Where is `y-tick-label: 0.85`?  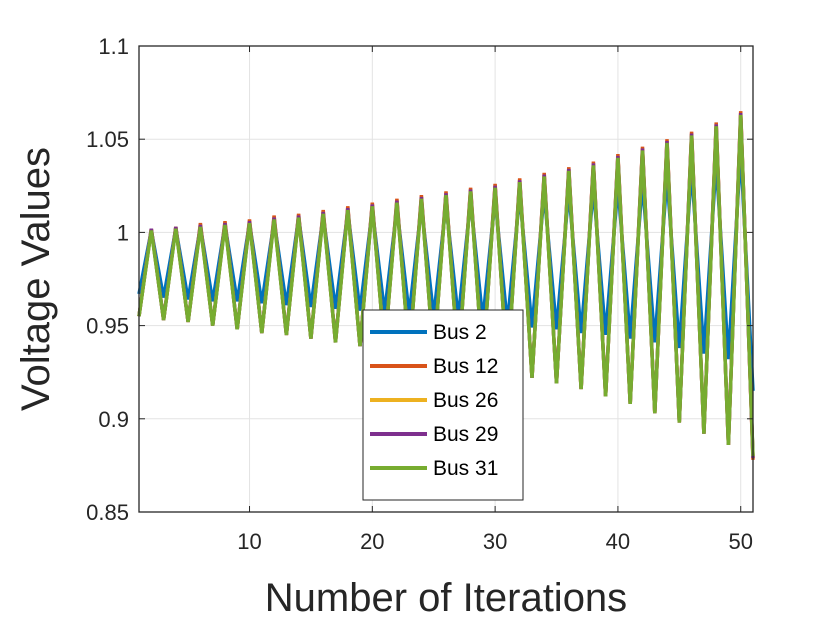 y-tick-label: 0.85 is located at coordinates (107, 512).